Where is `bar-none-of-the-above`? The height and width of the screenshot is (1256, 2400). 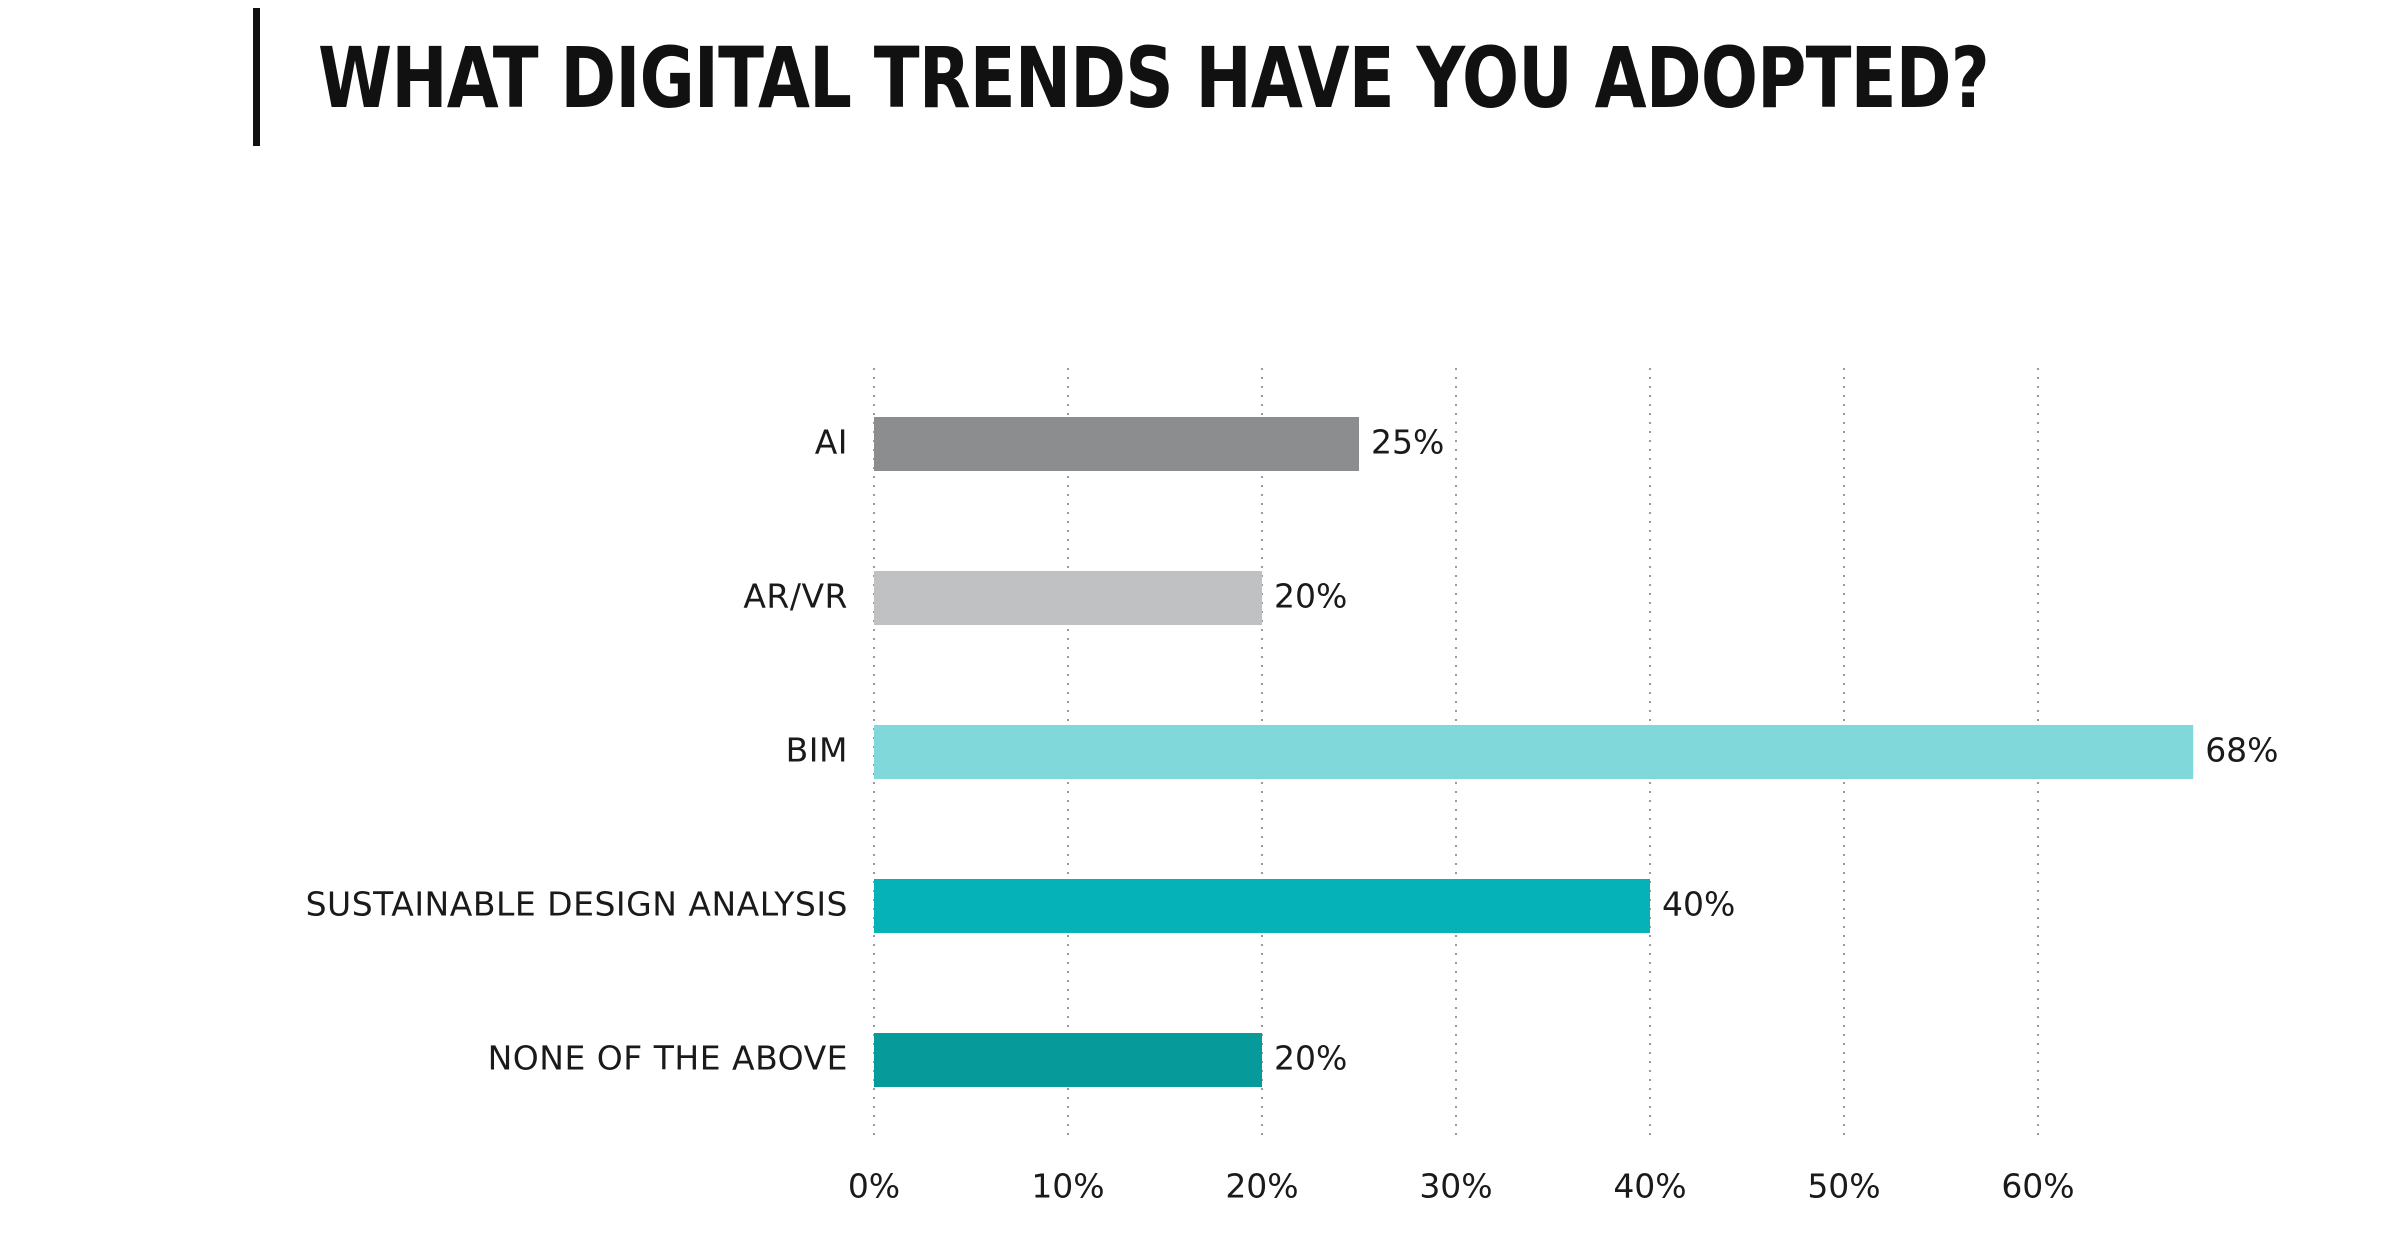 bar-none-of-the-above is located at coordinates (1068, 1060).